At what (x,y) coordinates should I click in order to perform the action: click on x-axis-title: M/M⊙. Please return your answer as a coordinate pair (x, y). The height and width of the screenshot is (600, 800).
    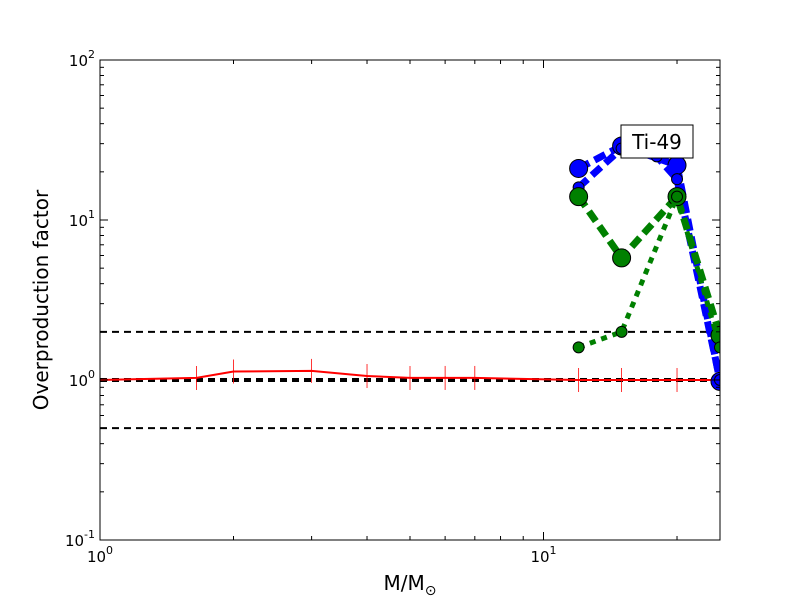
    Looking at the image, I should click on (410, 585).